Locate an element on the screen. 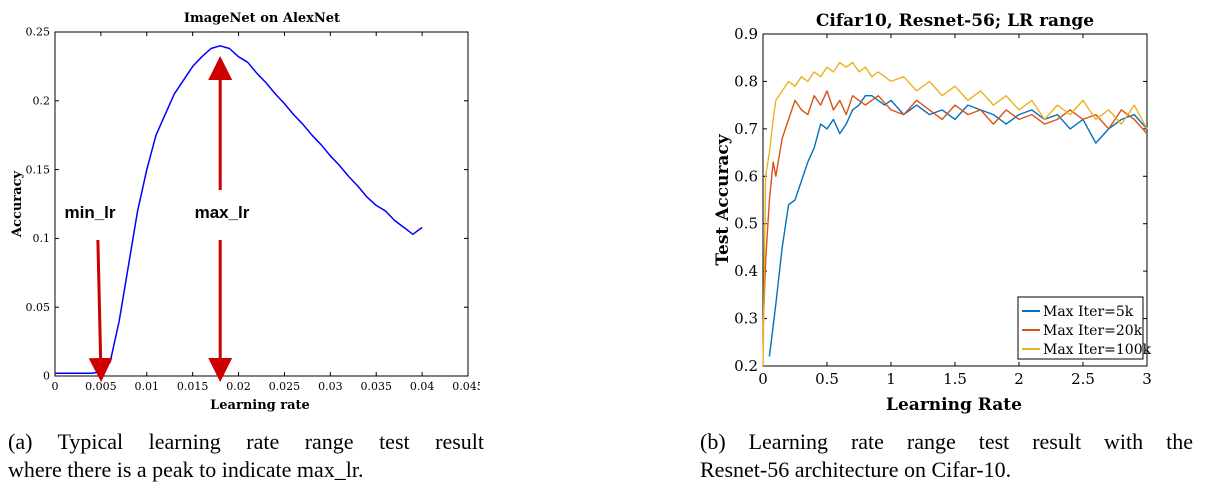 This screenshot has width=1205, height=498. x-tick-label: 2.5 is located at coordinates (1083, 379).